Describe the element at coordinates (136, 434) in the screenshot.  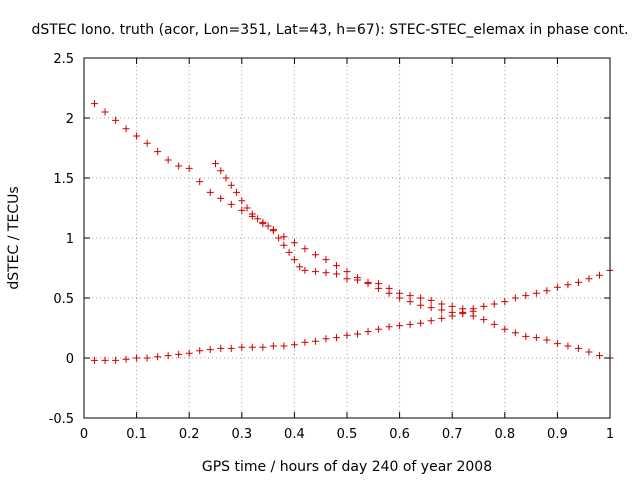
I see `x-tick-label: 0.1` at that location.